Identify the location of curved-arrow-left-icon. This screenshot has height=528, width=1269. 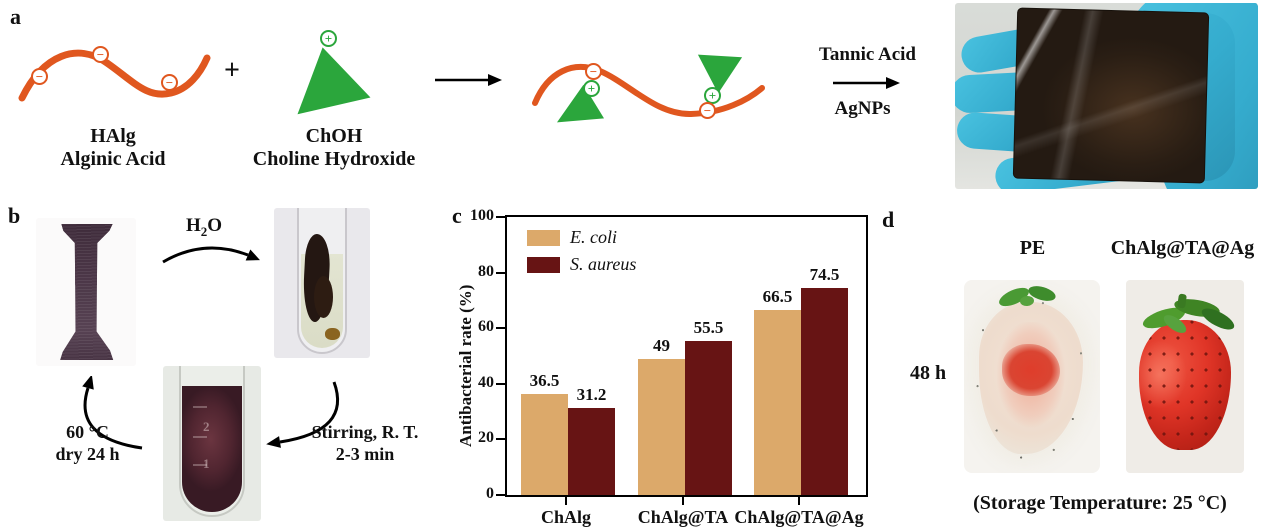
(303, 414).